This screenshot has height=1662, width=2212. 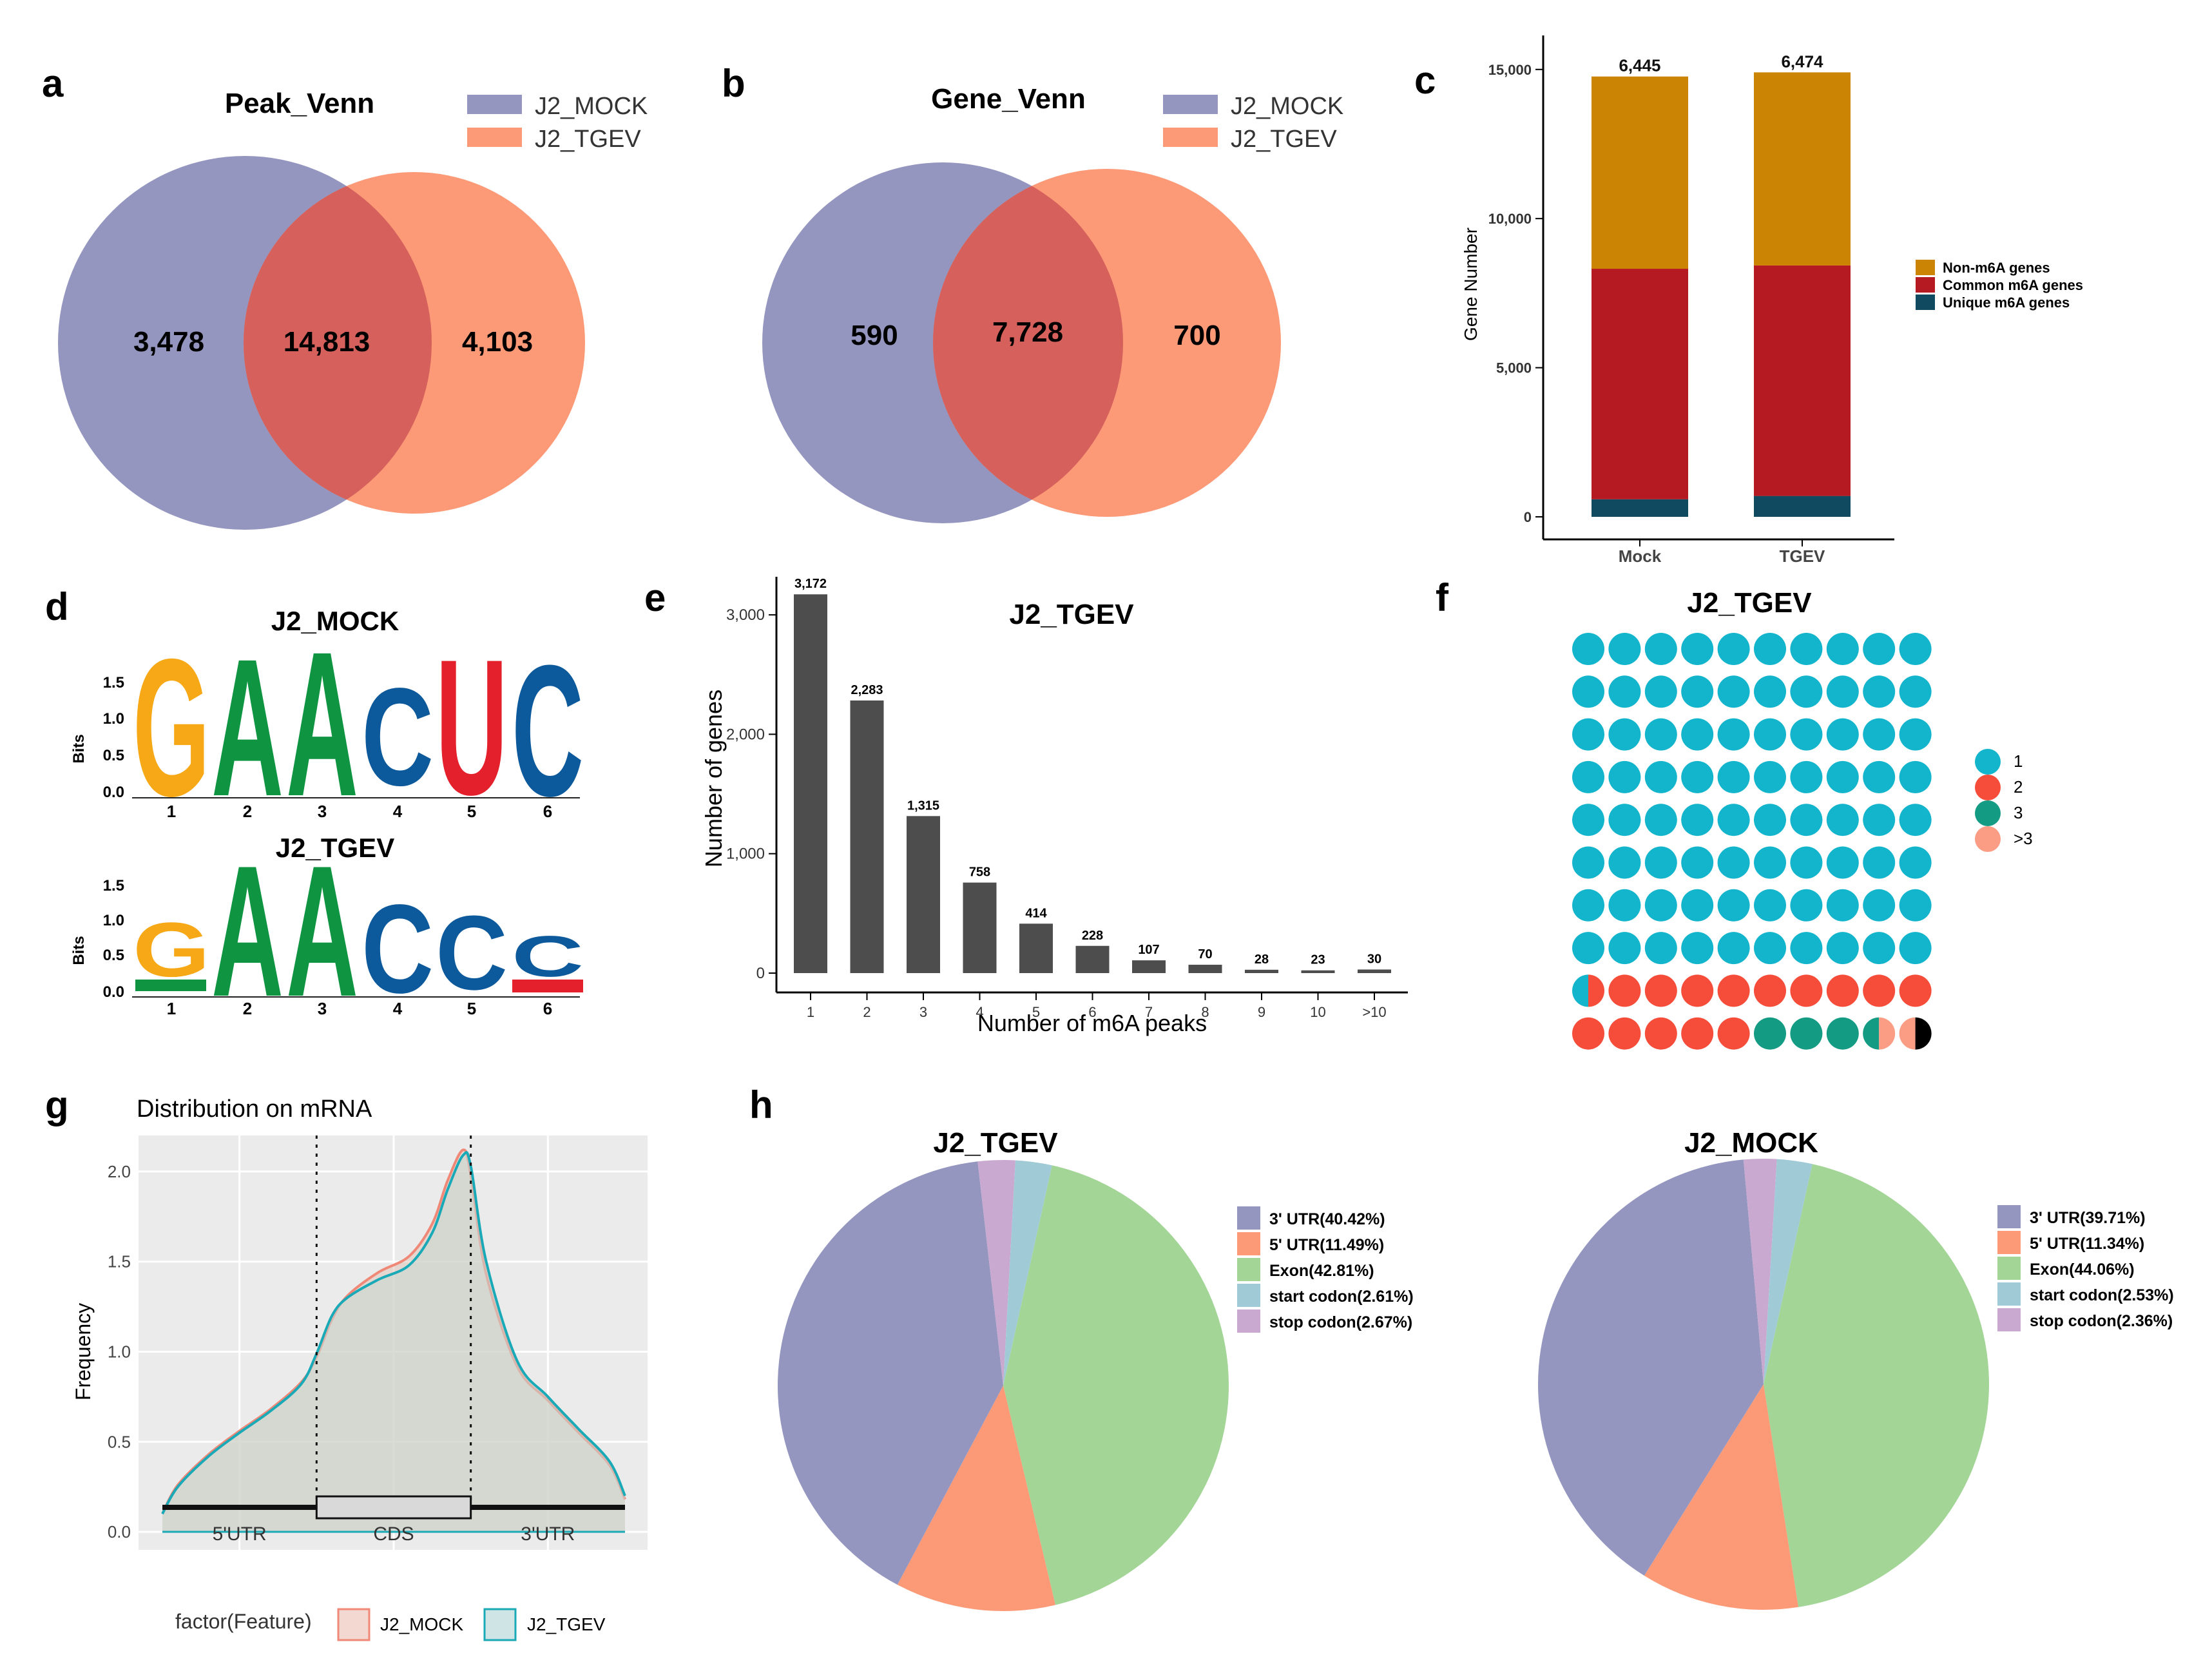 I want to click on logo-mock-position: 3, so click(x=322, y=811).